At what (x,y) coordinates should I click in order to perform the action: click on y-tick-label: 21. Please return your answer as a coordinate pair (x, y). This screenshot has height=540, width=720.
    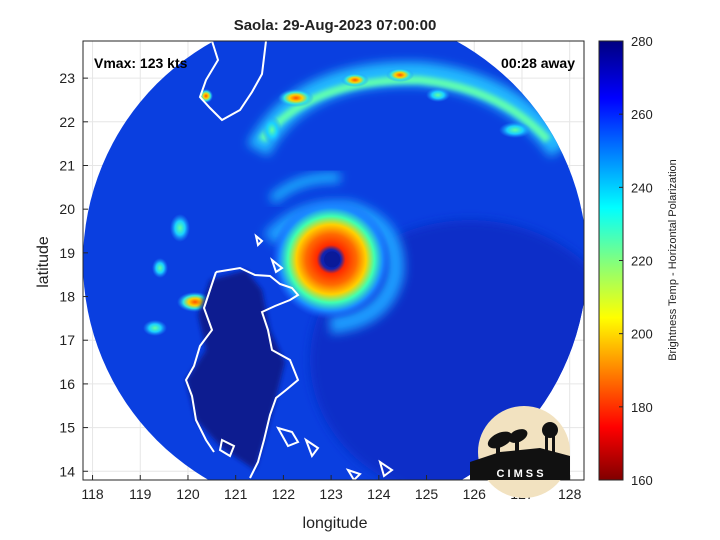
    Looking at the image, I should click on (67, 165).